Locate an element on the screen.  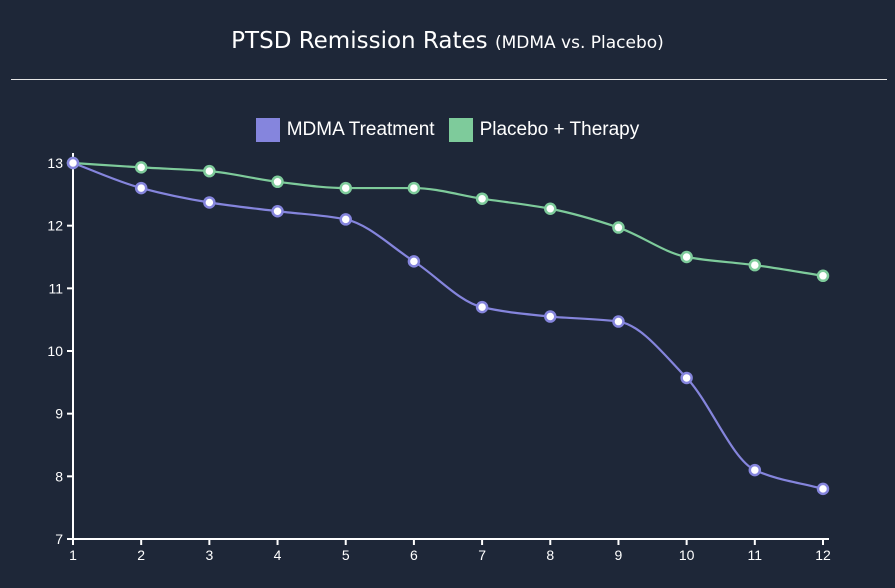
x-tick-label: 7 is located at coordinates (482, 555).